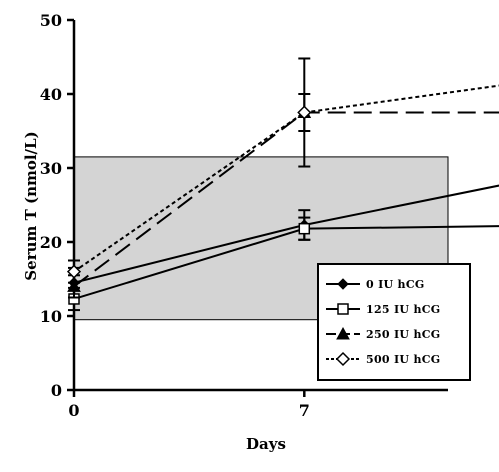 This screenshot has width=499, height=472. What do you see at coordinates (395, 284) in the screenshot?
I see `legend-label: 0 IU hCG` at bounding box center [395, 284].